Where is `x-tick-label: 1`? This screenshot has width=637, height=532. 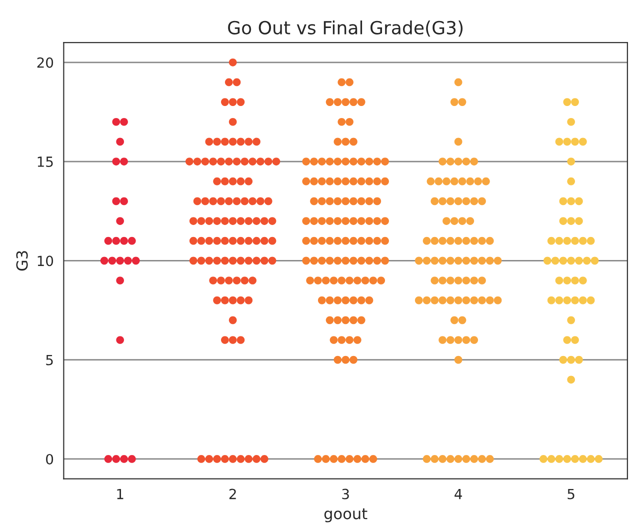 x-tick-label: 1 is located at coordinates (120, 494).